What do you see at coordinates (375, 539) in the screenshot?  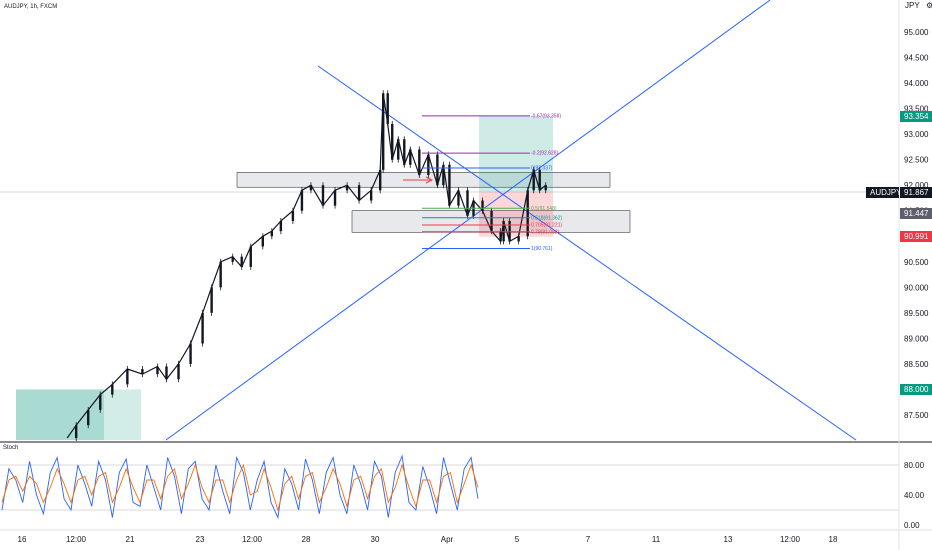 I see `time-tick-label: 30` at bounding box center [375, 539].